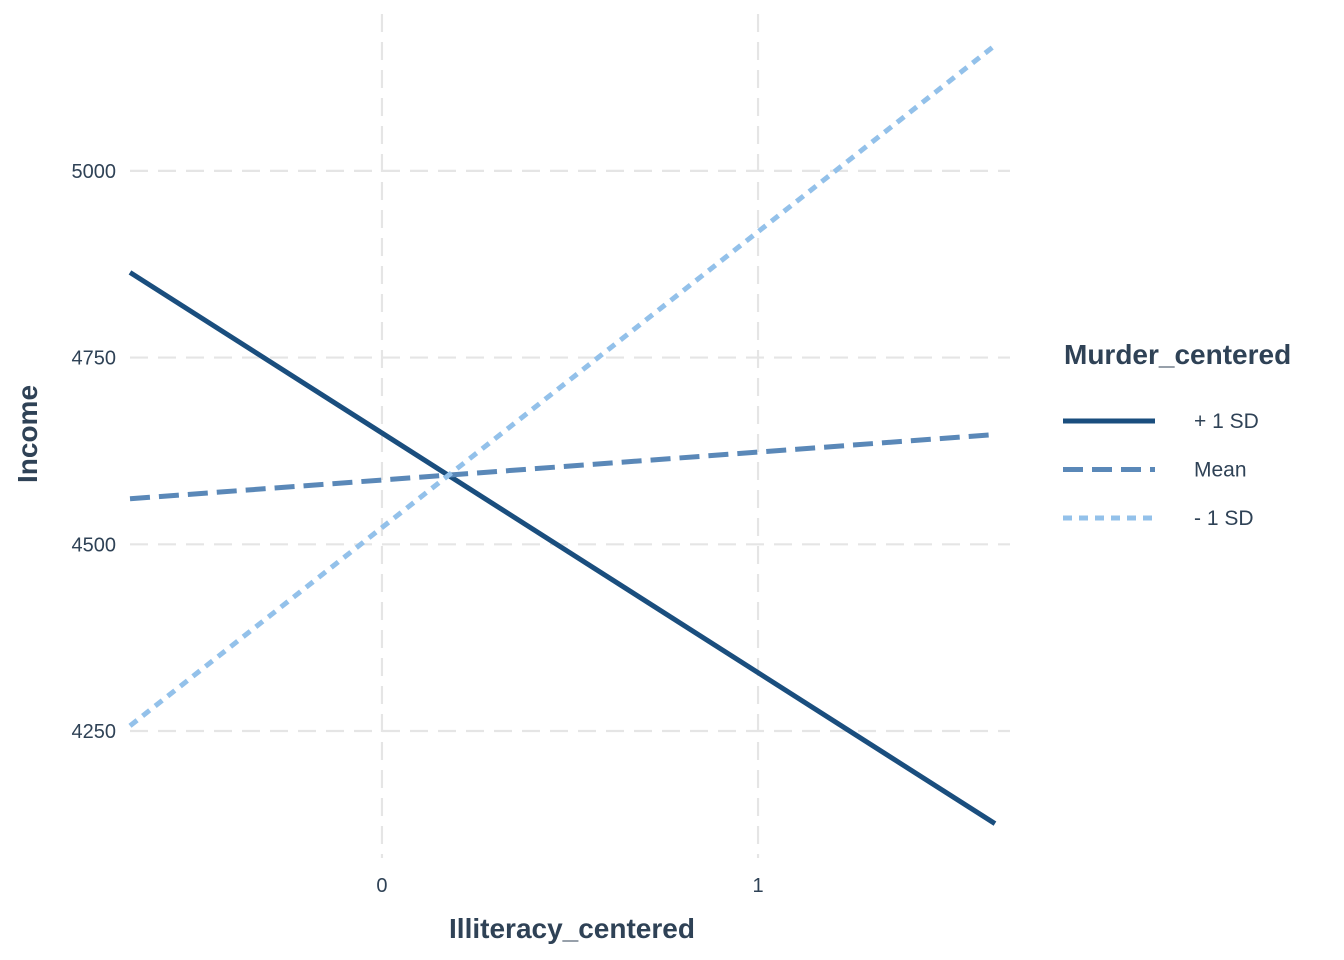  I want to click on legend-label-2: Mean, so click(1220, 470).